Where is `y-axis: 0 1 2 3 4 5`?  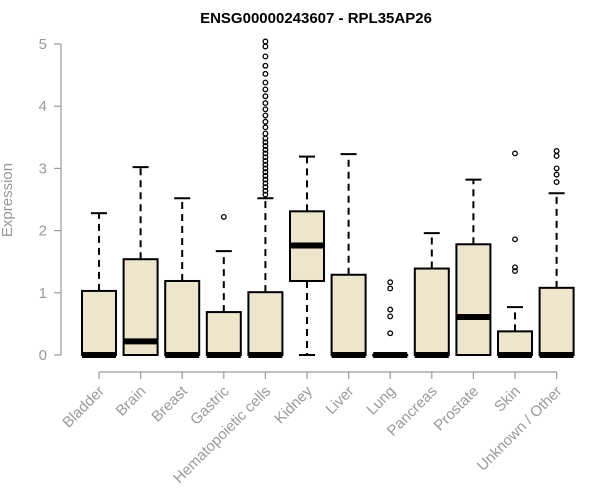
y-axis: 0 1 2 3 4 5 is located at coordinates (50, 200).